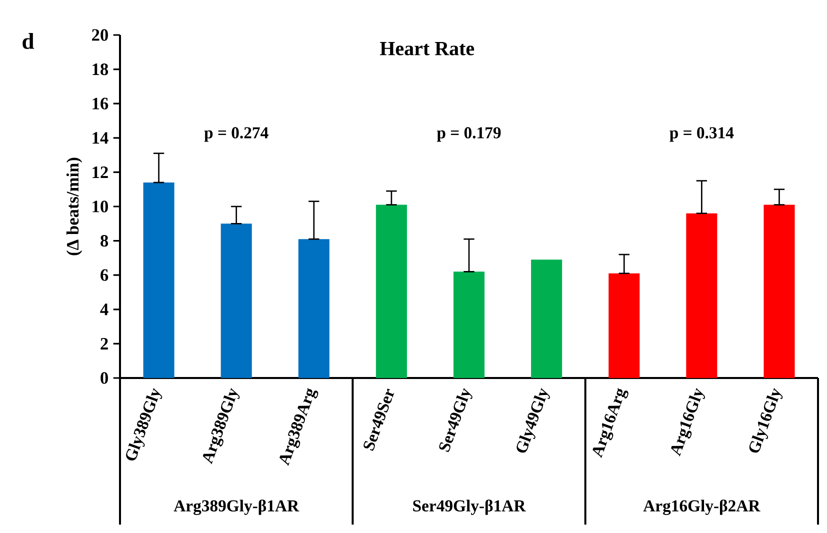 The image size is (827, 533). I want to click on y-tick-label: 18, so click(100, 69).